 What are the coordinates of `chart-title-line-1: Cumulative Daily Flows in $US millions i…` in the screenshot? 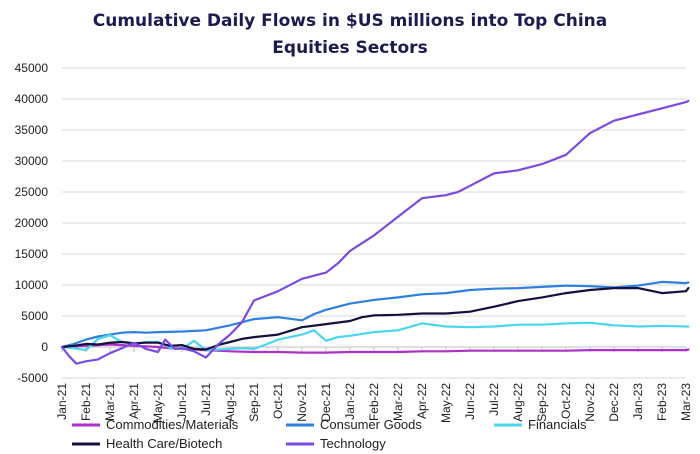 It's located at (350, 21).